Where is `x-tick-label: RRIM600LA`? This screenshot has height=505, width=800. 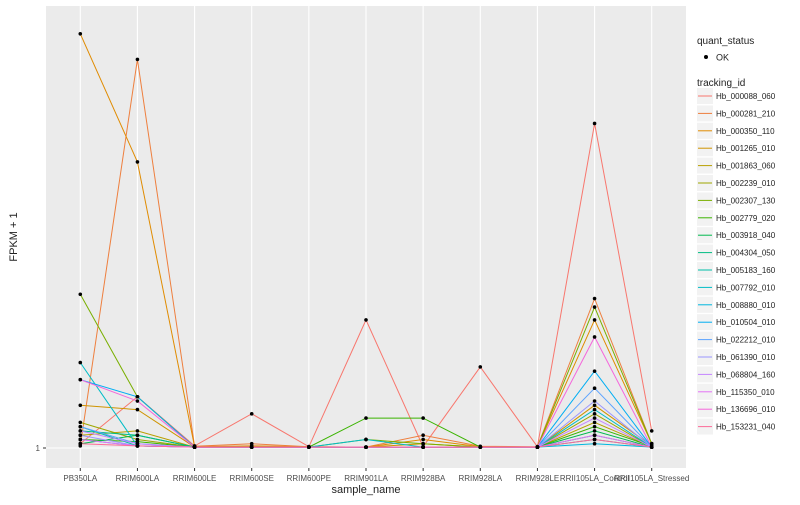
x-tick-label: RRIM600LA is located at coordinates (138, 478).